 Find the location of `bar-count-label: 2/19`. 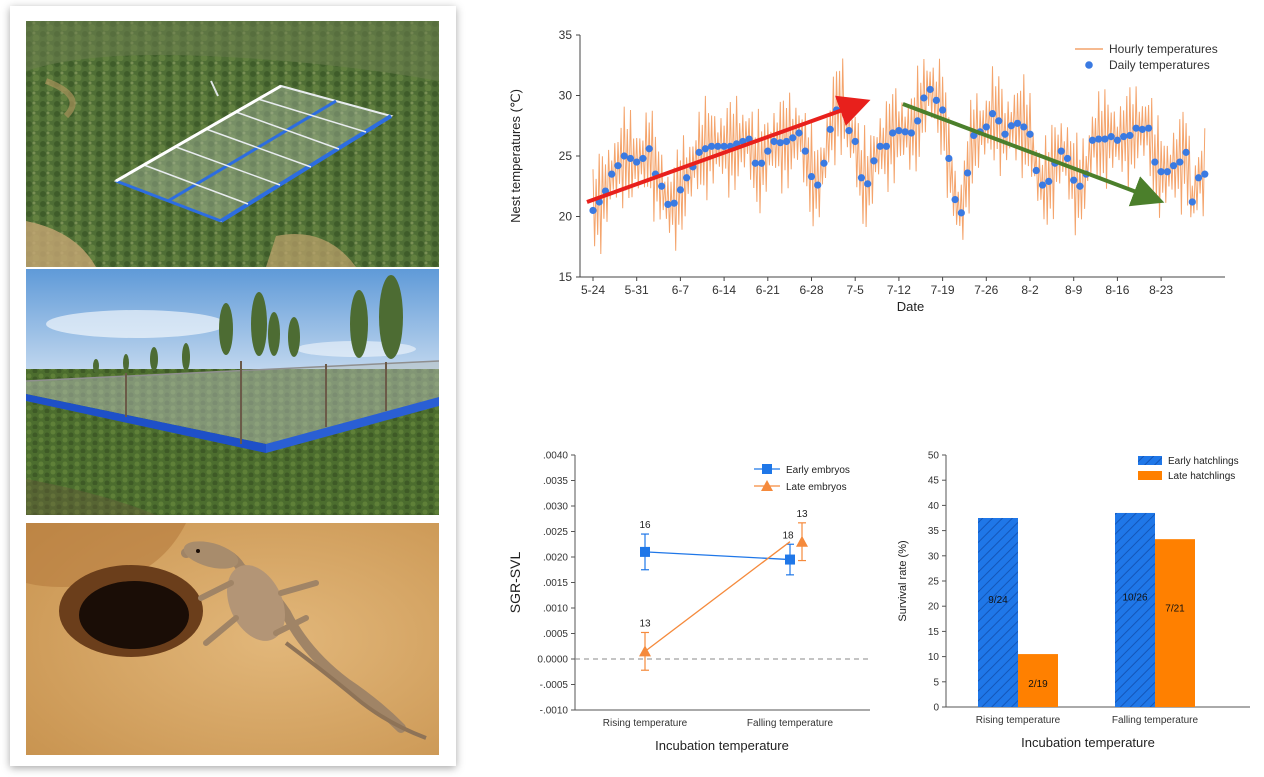

bar-count-label: 2/19 is located at coordinates (1038, 684).